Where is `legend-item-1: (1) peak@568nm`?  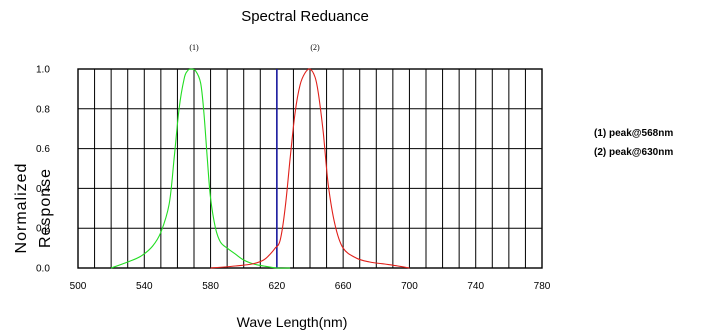
legend-item-1: (1) peak@568nm is located at coordinates (633, 133).